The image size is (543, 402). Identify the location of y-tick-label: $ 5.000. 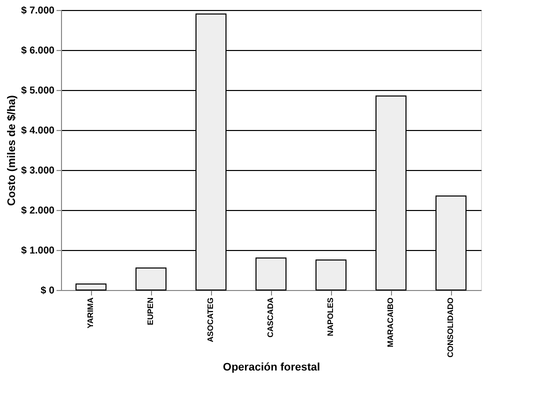
(38, 91).